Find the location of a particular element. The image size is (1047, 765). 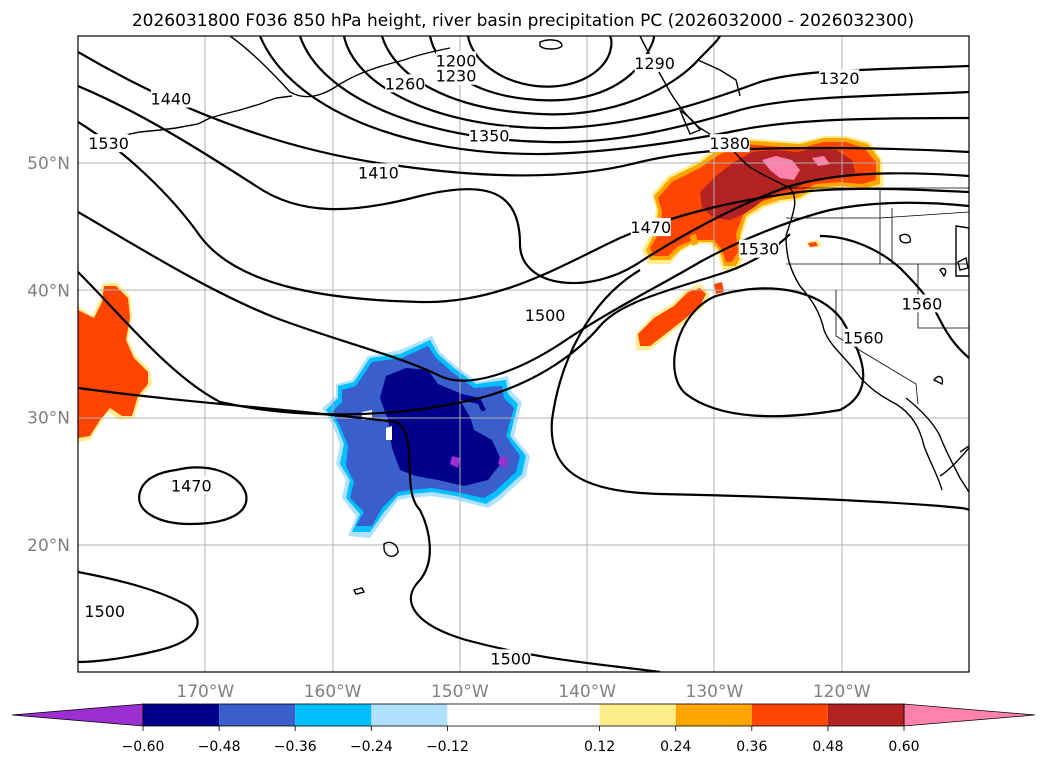

lon-tick-label: 170°W is located at coordinates (205, 692).